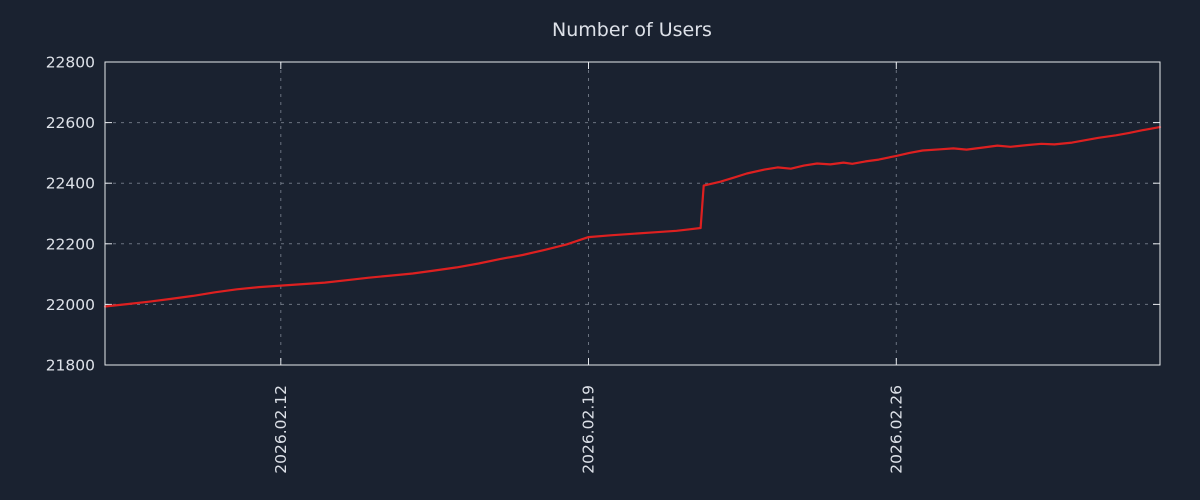  What do you see at coordinates (70, 366) in the screenshot?
I see `y-tick-label: 21800` at bounding box center [70, 366].